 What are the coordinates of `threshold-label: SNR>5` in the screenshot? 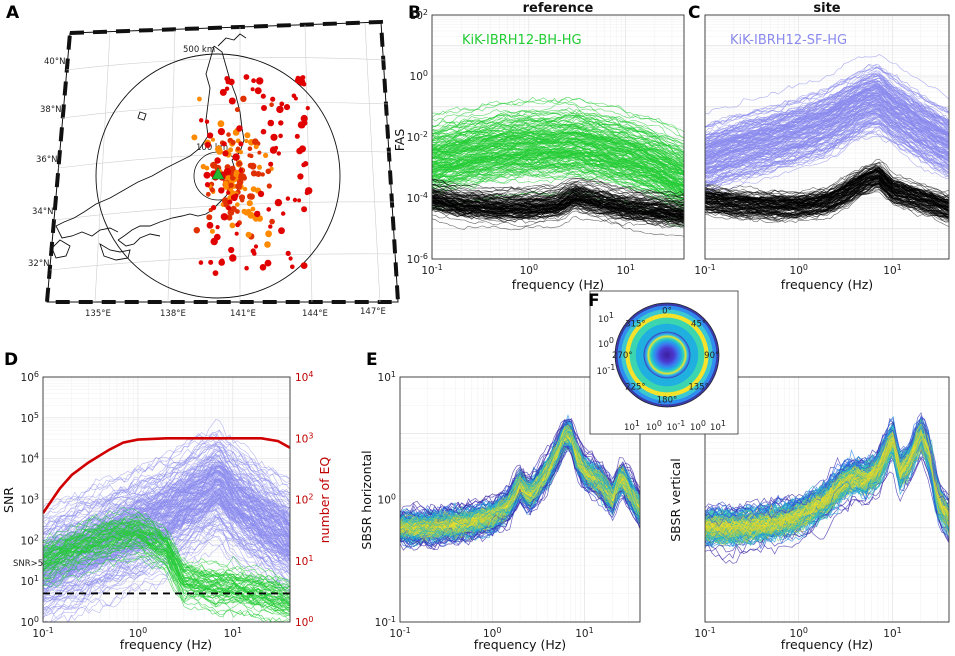 It's located at (28, 564).